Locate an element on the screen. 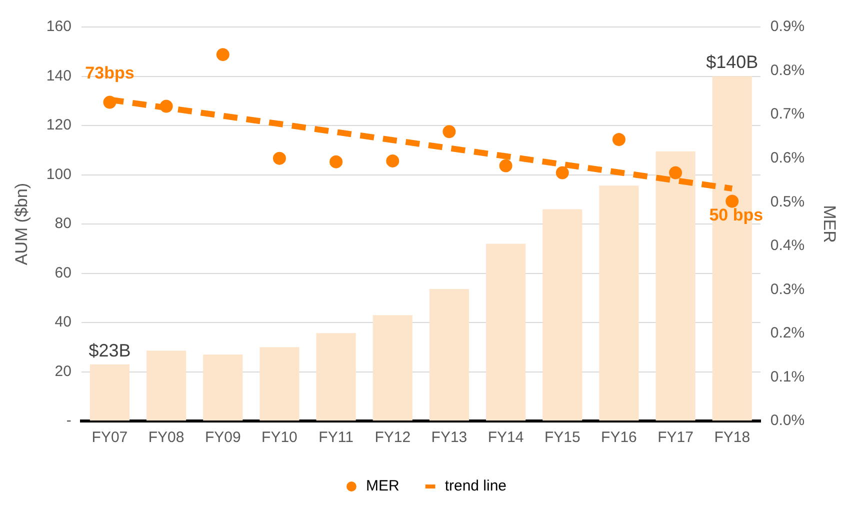  x-tick-label: FY13 is located at coordinates (449, 437).